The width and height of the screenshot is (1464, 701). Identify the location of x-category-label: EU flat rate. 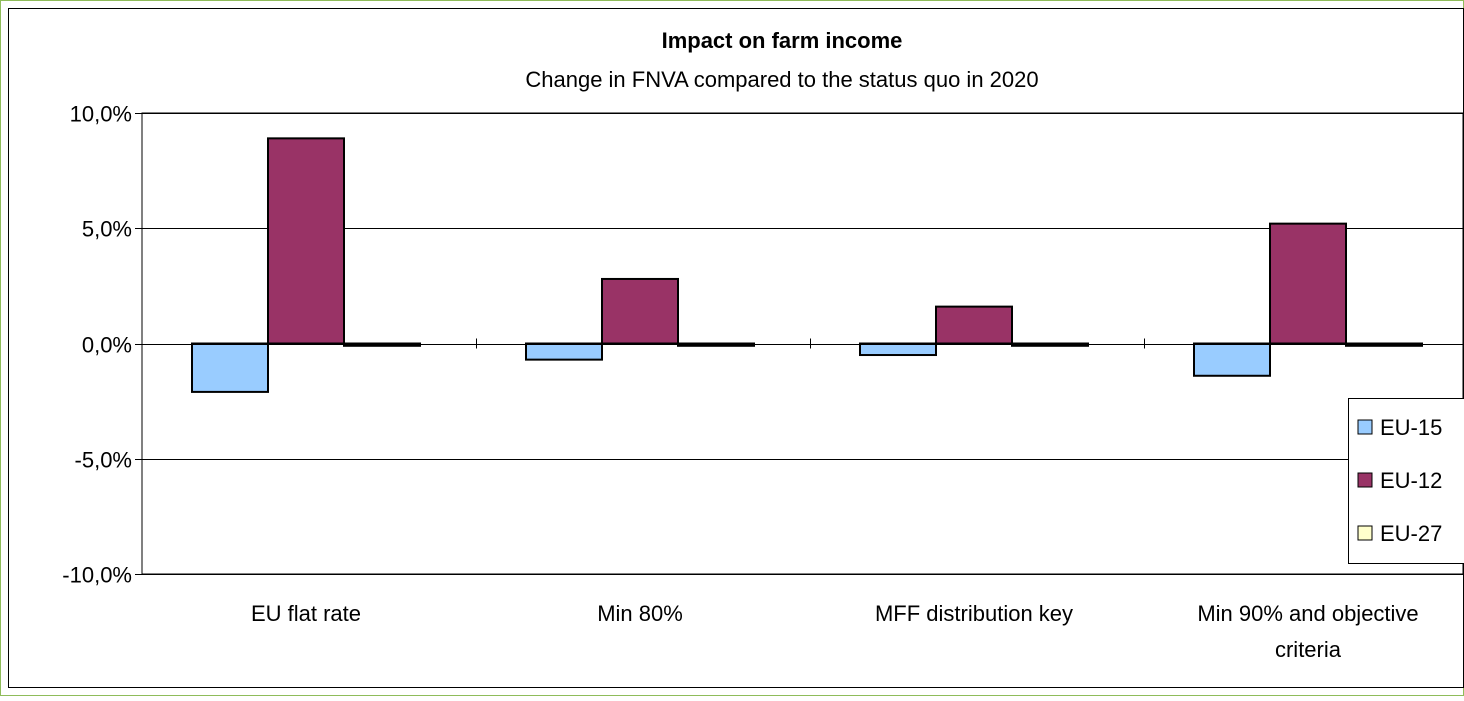
(306, 613).